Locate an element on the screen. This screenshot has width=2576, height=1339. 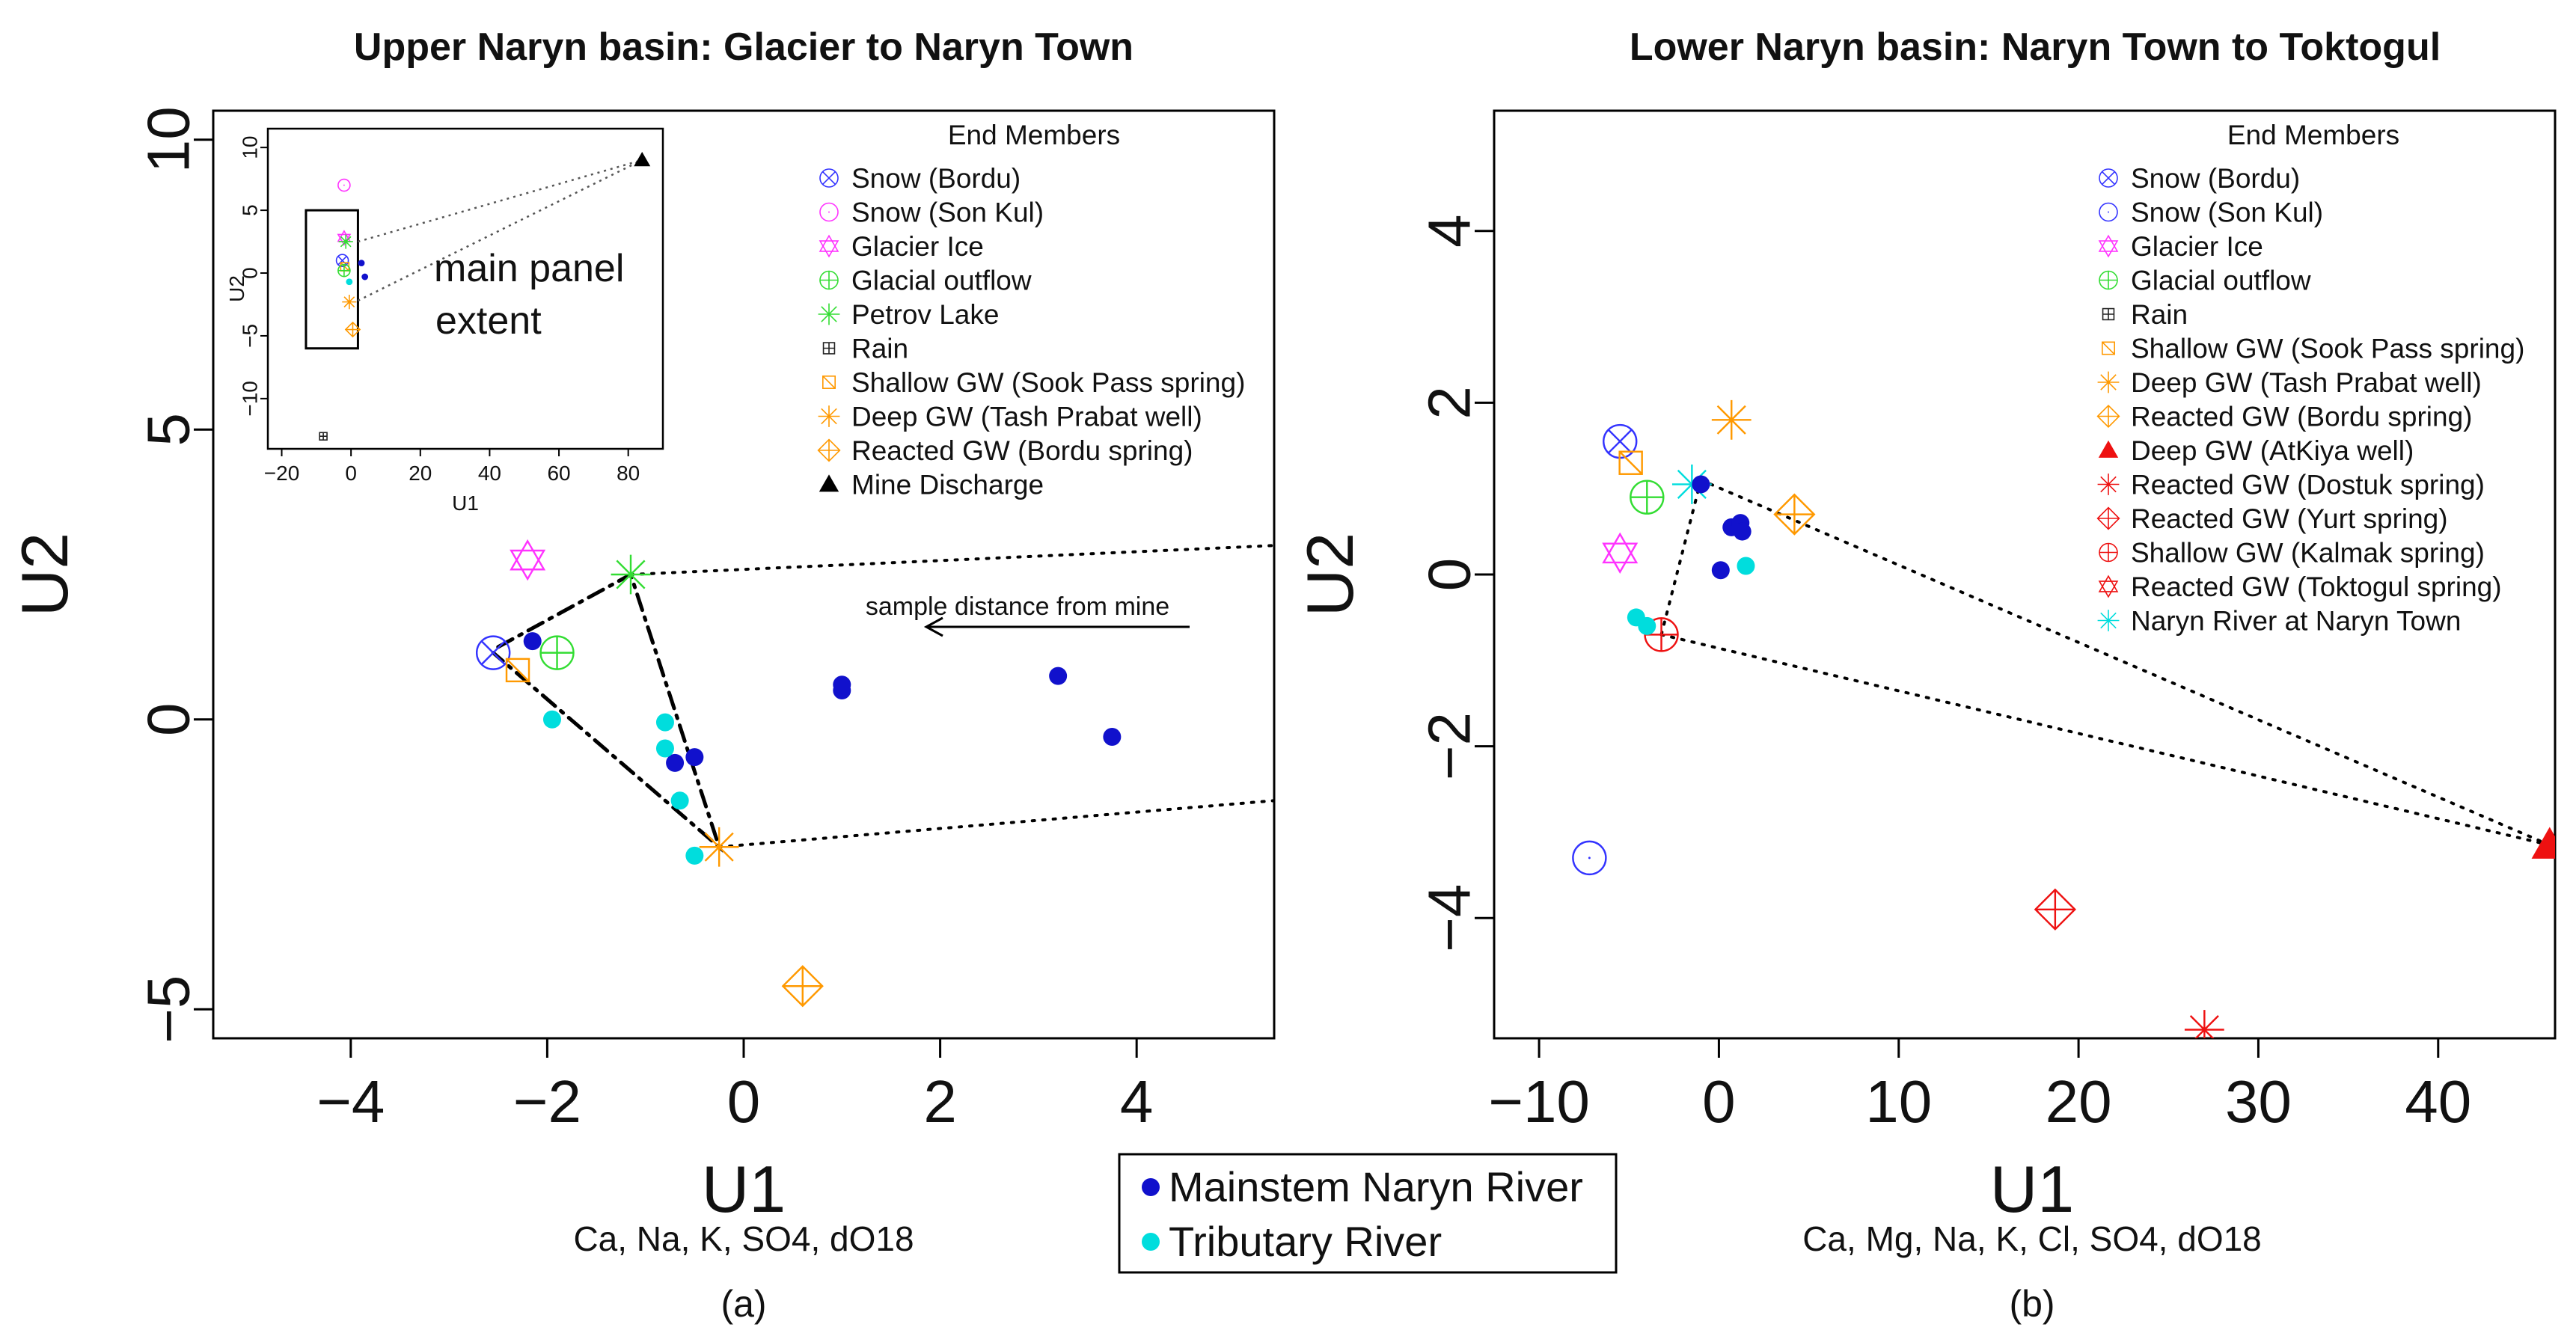
reacted-gw-dostuk-spring-legend-marker is located at coordinates (2108, 484).